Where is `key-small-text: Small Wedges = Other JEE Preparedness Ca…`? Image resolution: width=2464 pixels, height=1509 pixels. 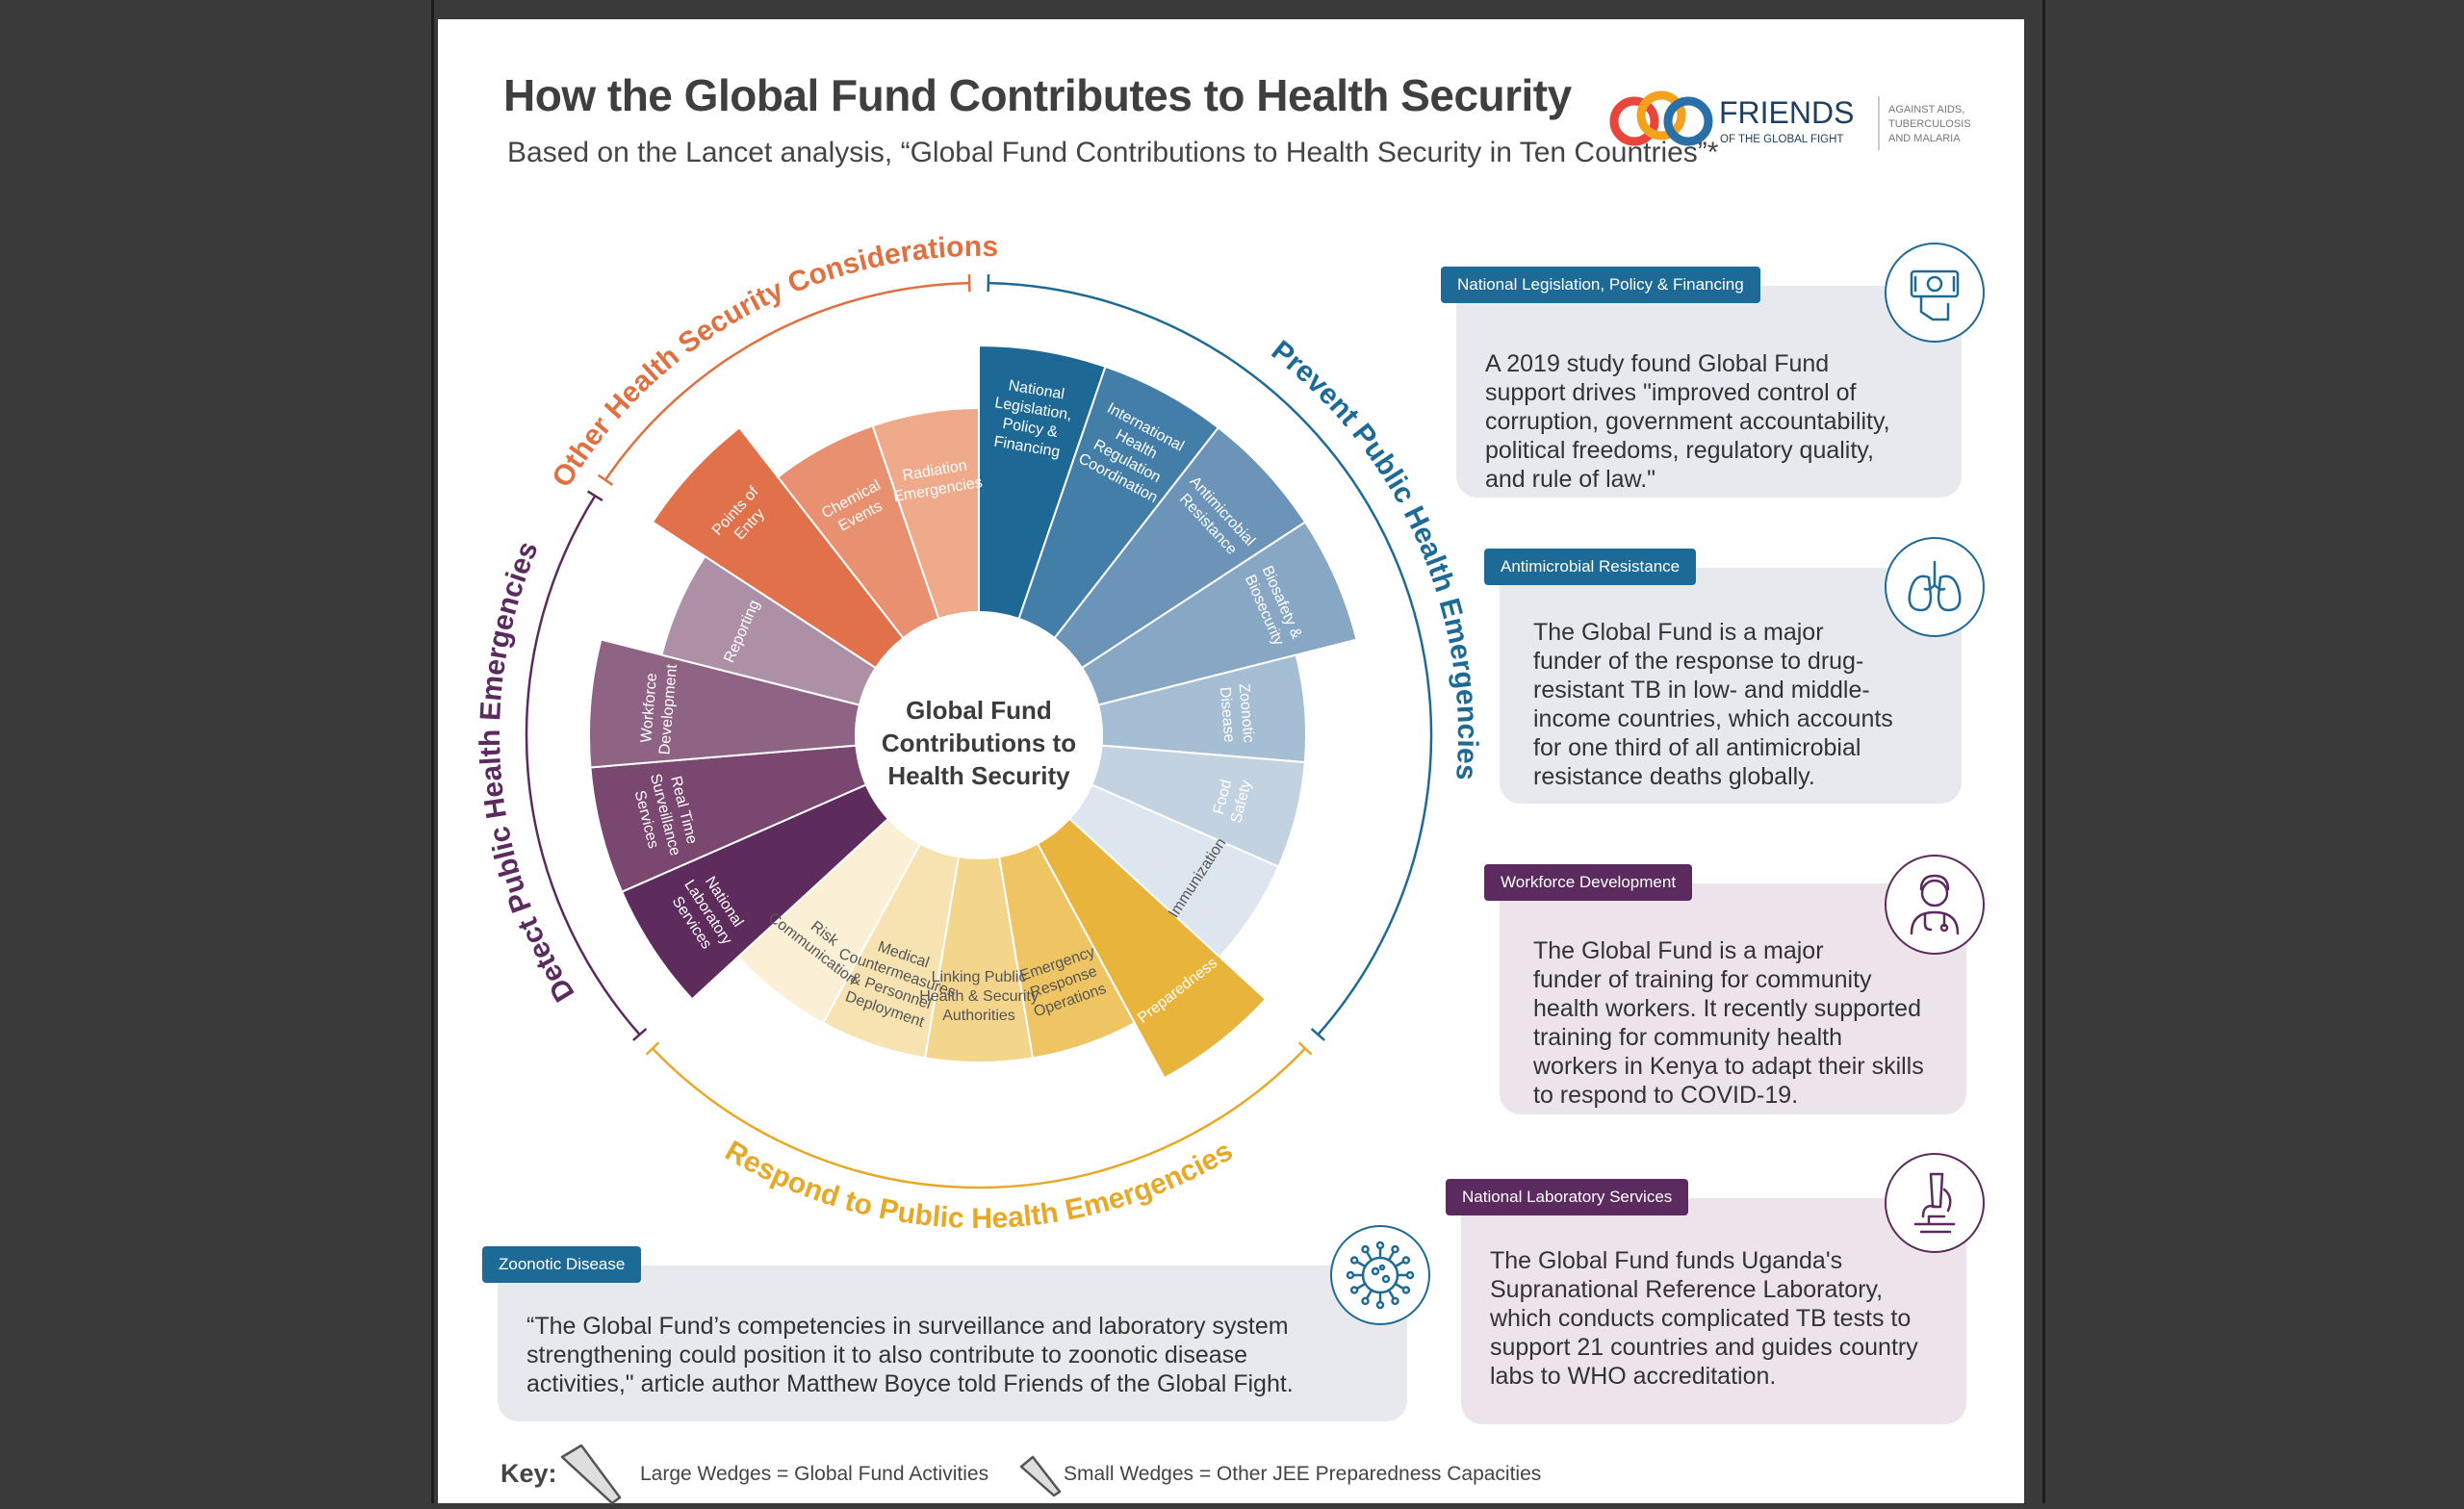 key-small-text: Small Wedges = Other JEE Preparedness Ca… is located at coordinates (1302, 1474).